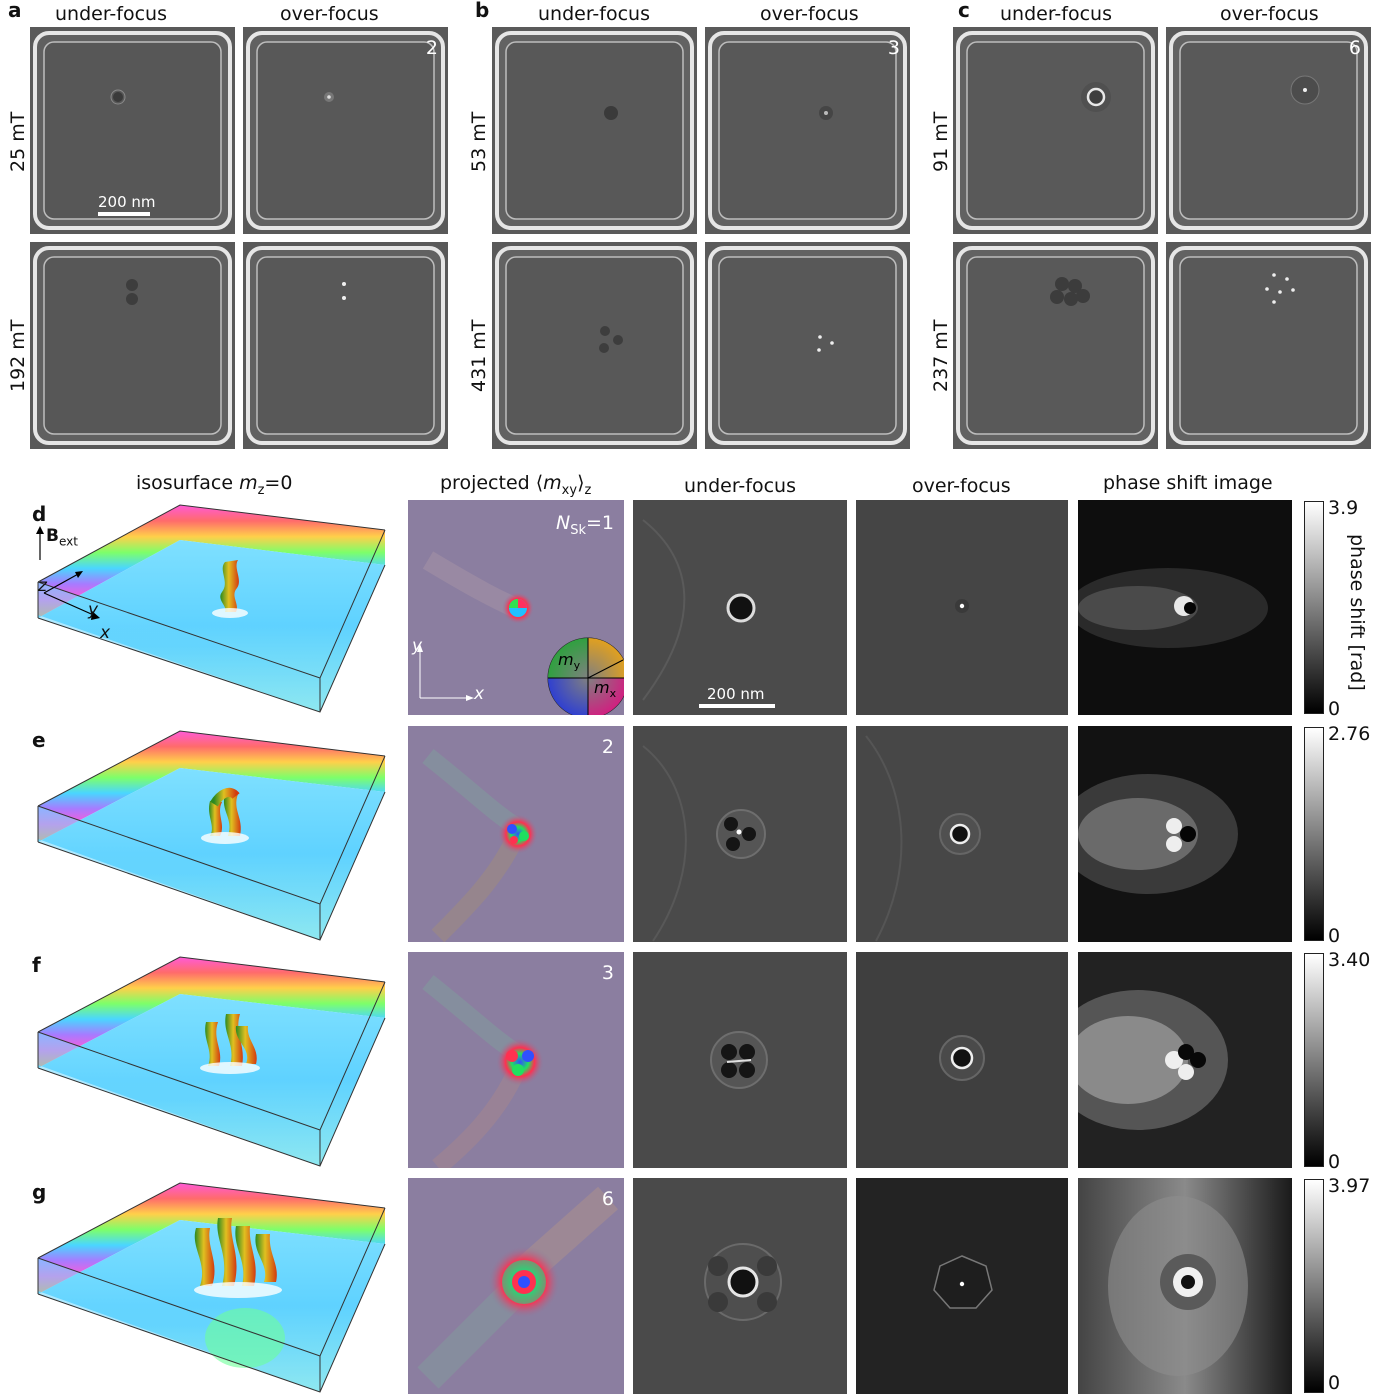 Image resolution: width=1394 pixels, height=1397 pixels. What do you see at coordinates (962, 1286) in the screenshot?
I see `sim-over-focus-g` at bounding box center [962, 1286].